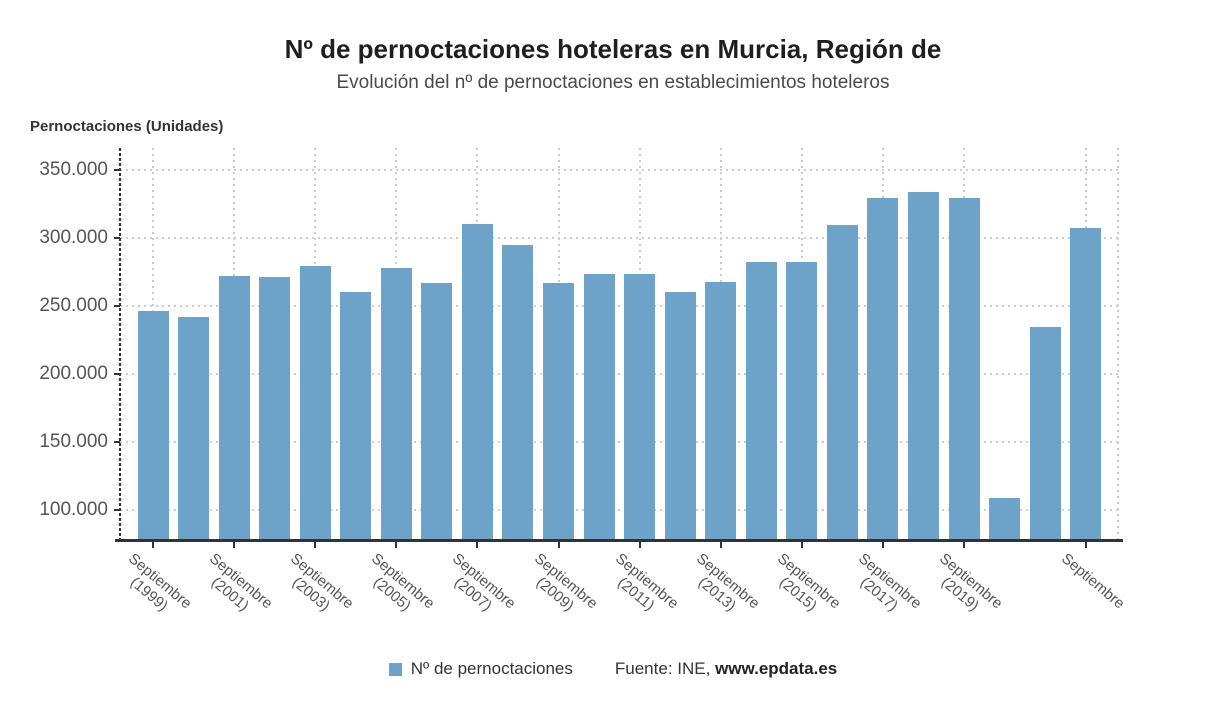  I want to click on legend-item: Nº de pernoctaciones, so click(480, 669).